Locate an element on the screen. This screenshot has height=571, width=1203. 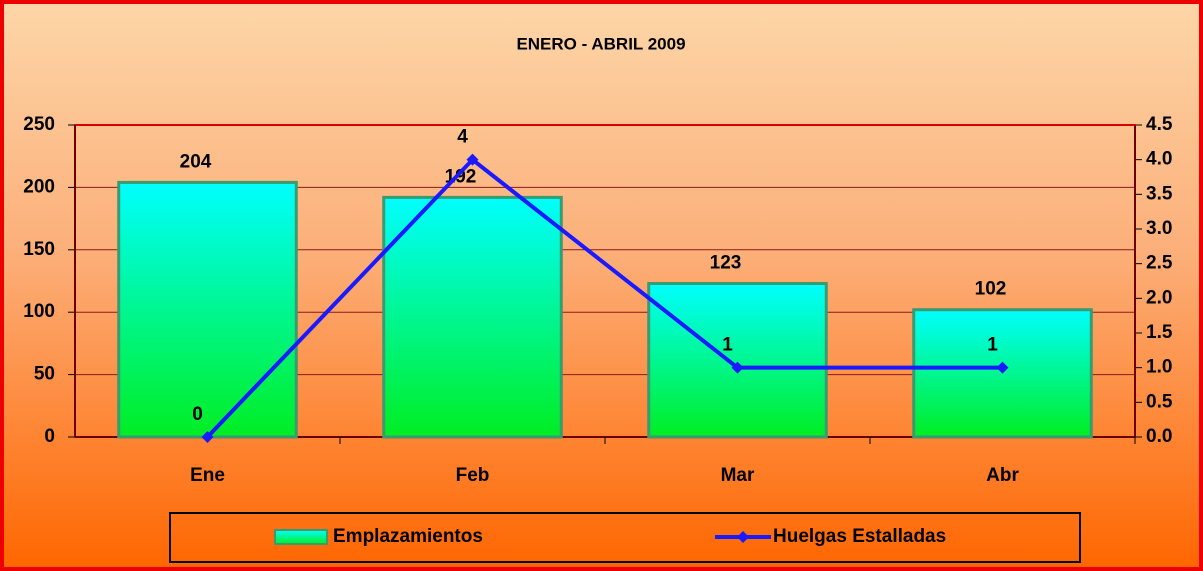
y-tick-label: 200 is located at coordinates (39, 186).